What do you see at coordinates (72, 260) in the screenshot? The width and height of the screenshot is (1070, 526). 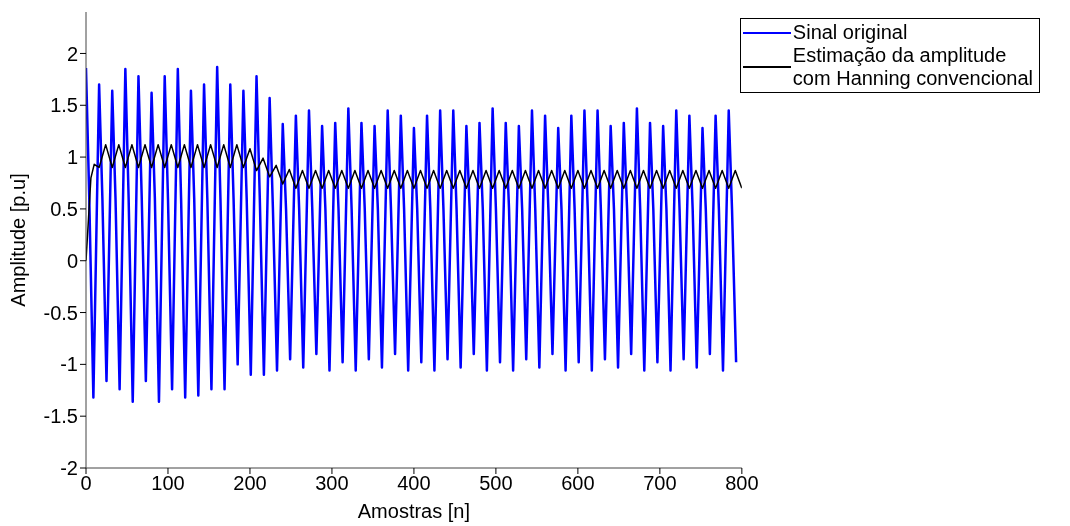 I see `y-tick-label: 0` at bounding box center [72, 260].